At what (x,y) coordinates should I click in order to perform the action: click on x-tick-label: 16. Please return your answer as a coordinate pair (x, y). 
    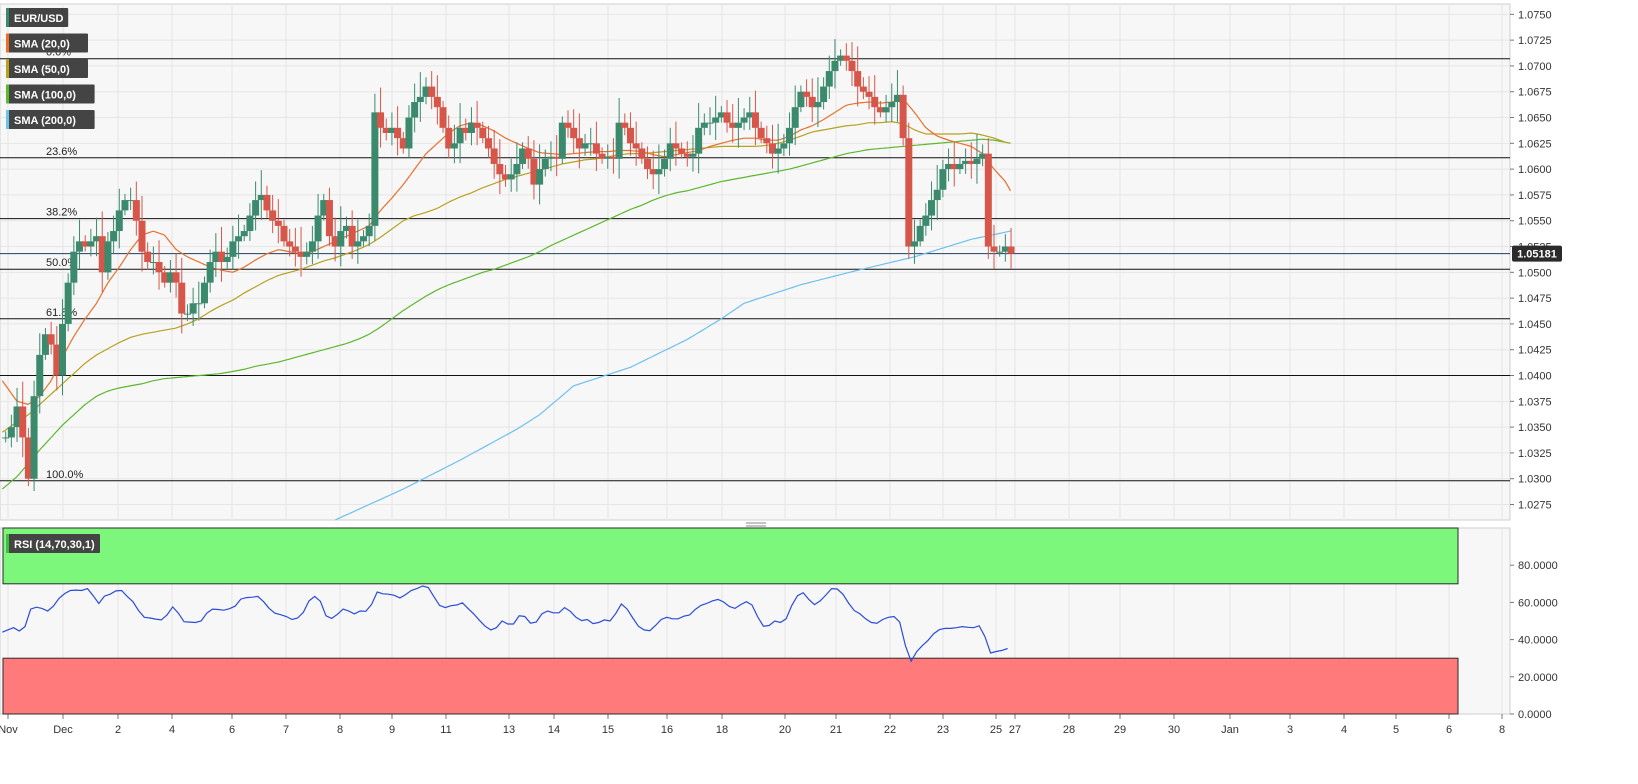
    Looking at the image, I should click on (667, 730).